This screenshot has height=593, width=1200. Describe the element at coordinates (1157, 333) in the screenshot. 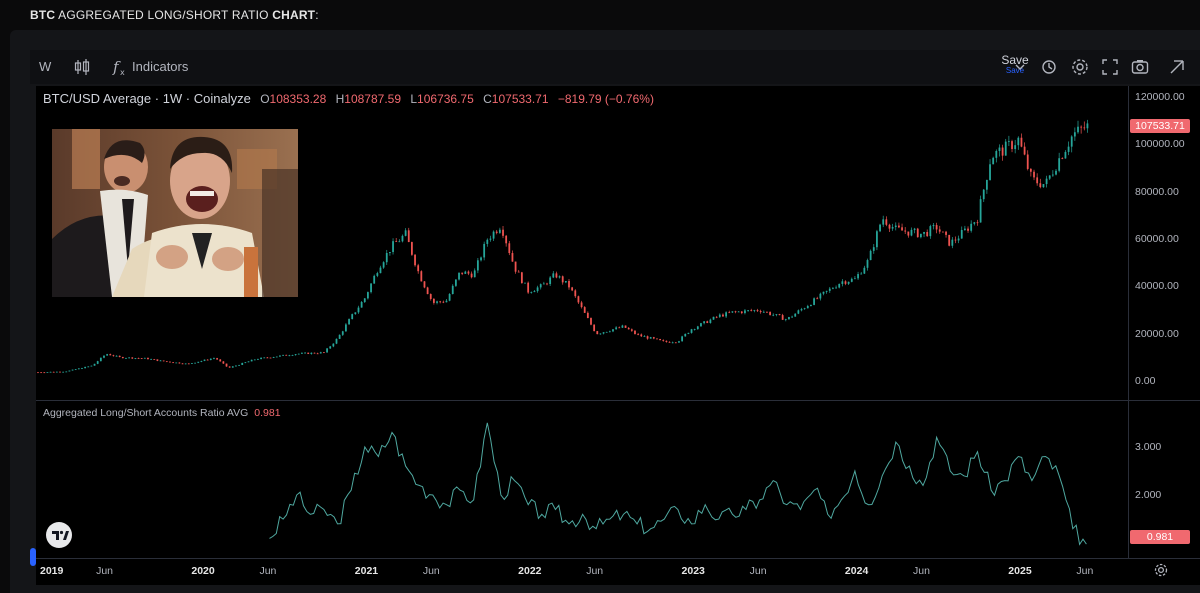

I see `price-axis-tick: 20000.00` at that location.